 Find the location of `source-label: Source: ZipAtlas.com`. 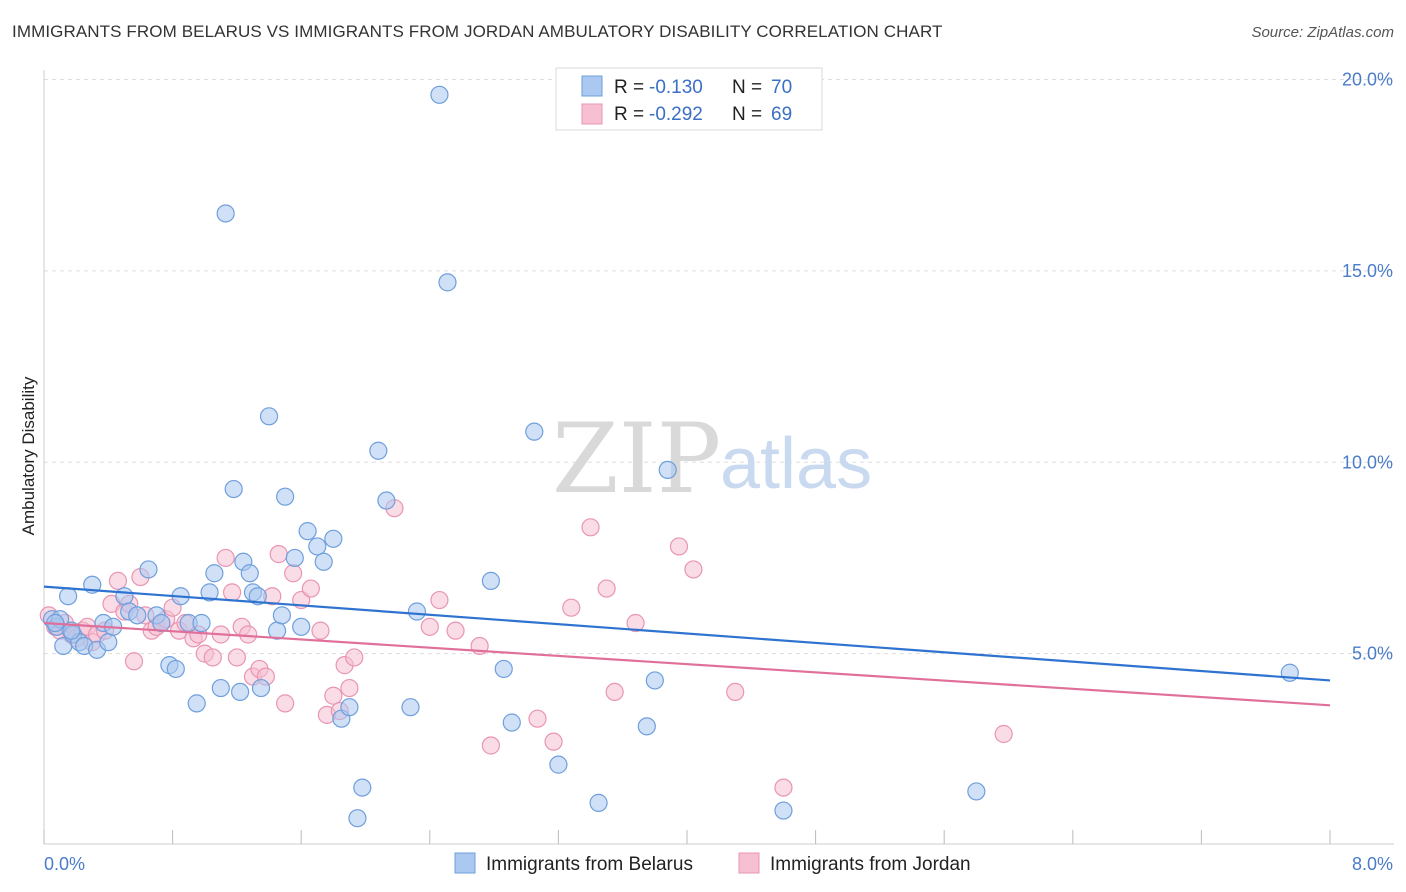

source-label: Source: ZipAtlas.com is located at coordinates (1322, 32).